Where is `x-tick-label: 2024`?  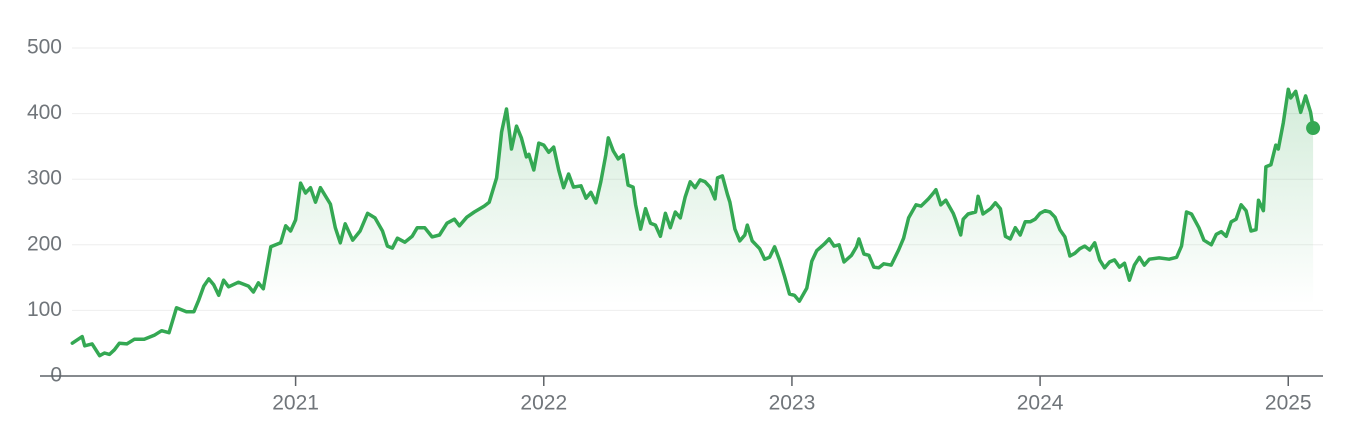 x-tick-label: 2024 is located at coordinates (1040, 403).